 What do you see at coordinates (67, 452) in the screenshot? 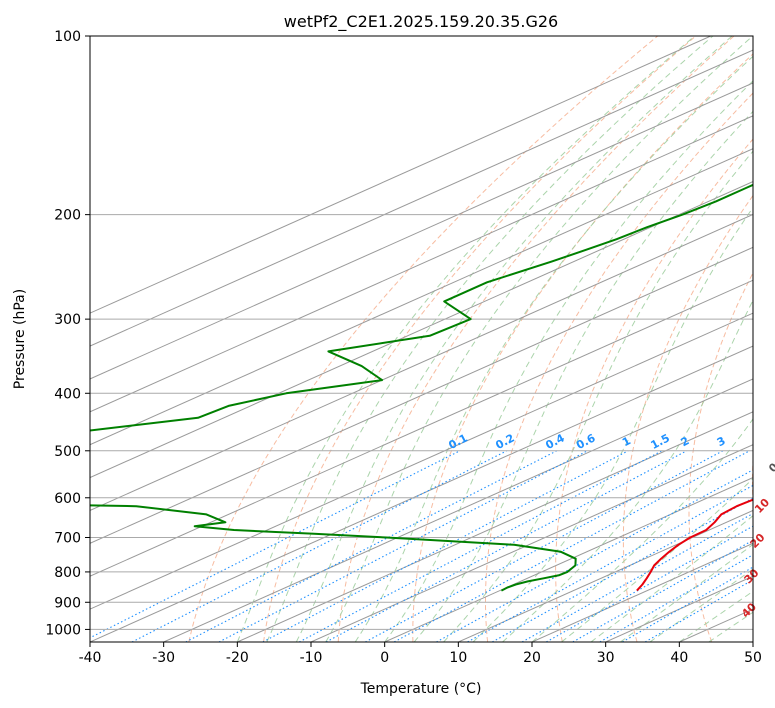
I see `y-tick-label: 500` at bounding box center [67, 452].